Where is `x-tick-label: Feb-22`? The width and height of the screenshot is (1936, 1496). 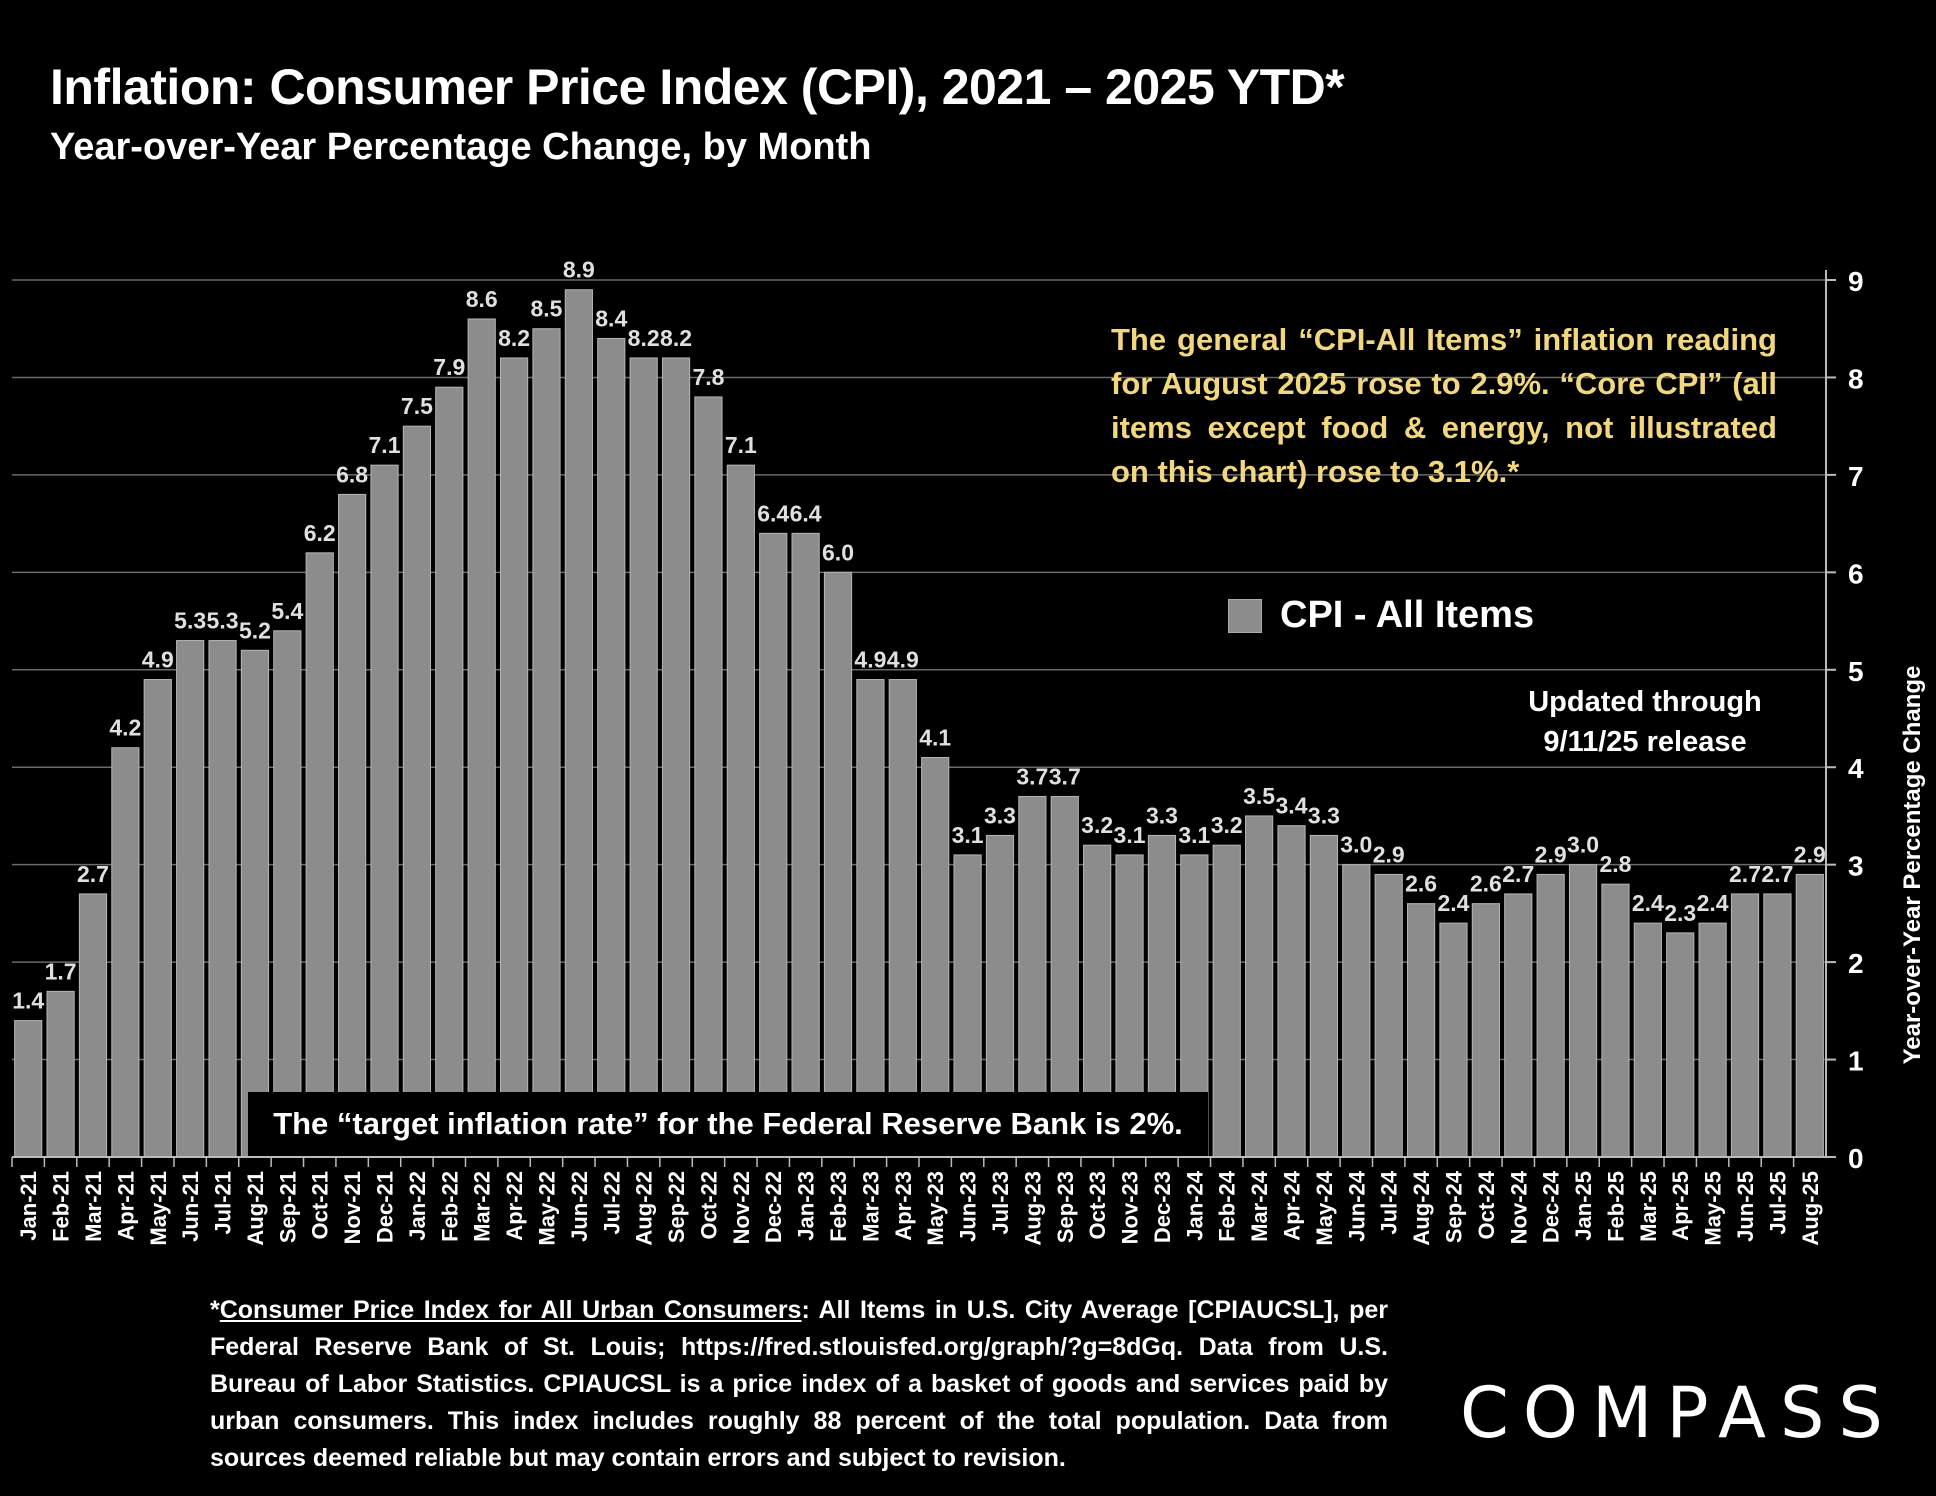
x-tick-label: Feb-22 is located at coordinates (449, 1206).